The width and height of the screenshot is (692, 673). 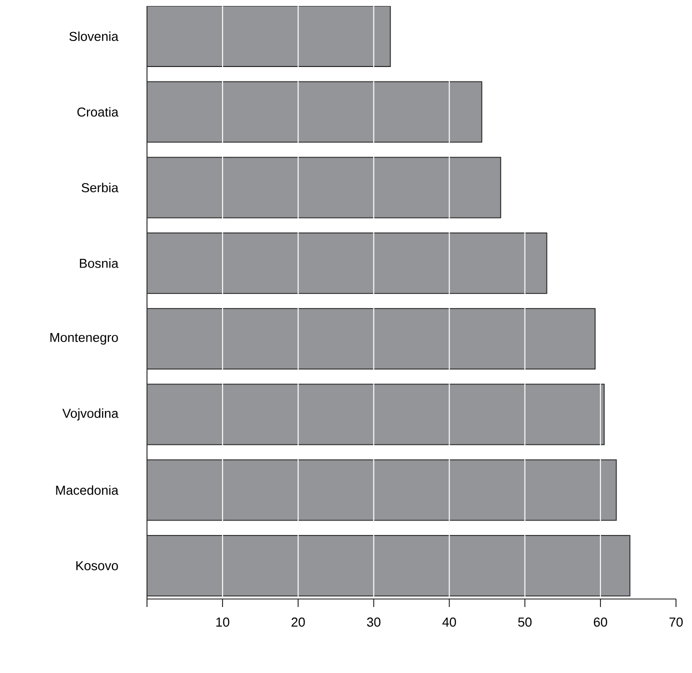 What do you see at coordinates (100, 187) in the screenshot?
I see `y-tick-label: Serbia` at bounding box center [100, 187].